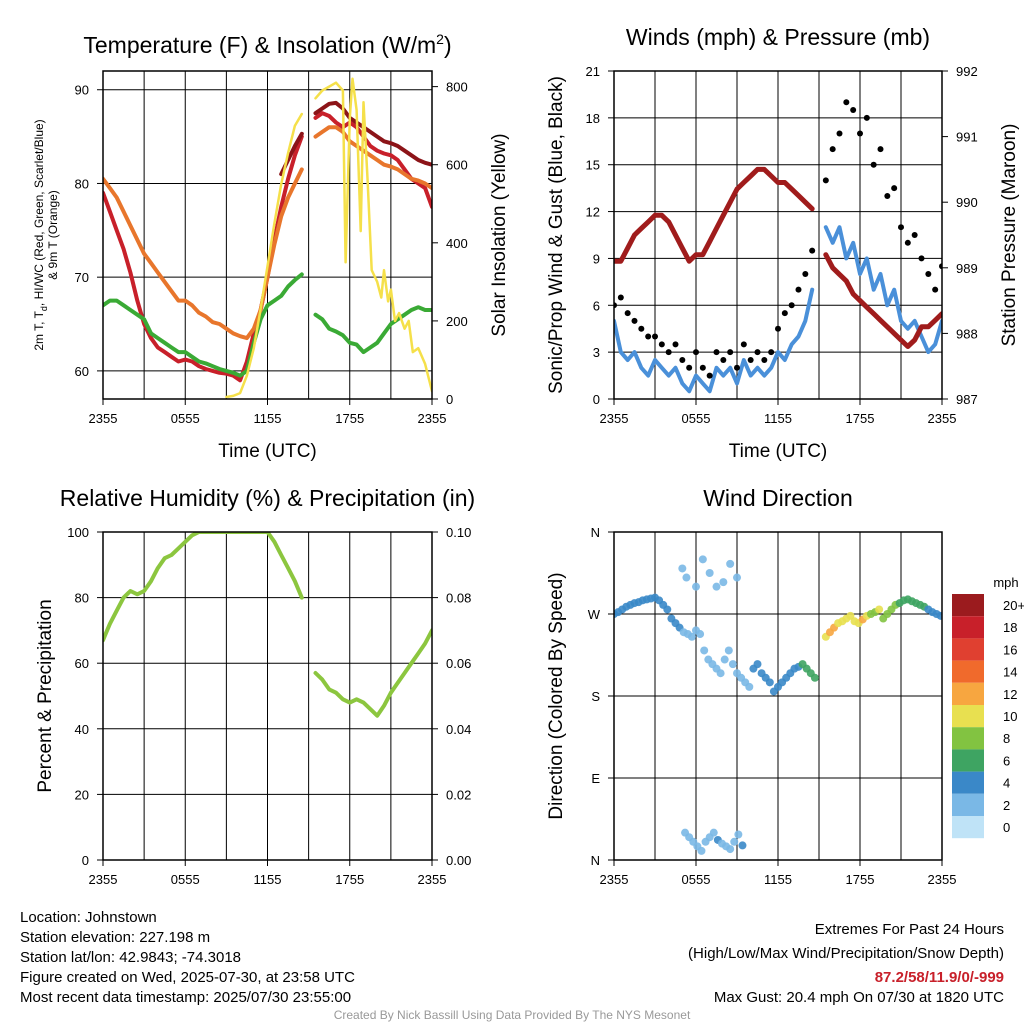 The image size is (1024, 1024). Describe the element at coordinates (1010, 716) in the screenshot. I see `legend-label: 10` at that location.